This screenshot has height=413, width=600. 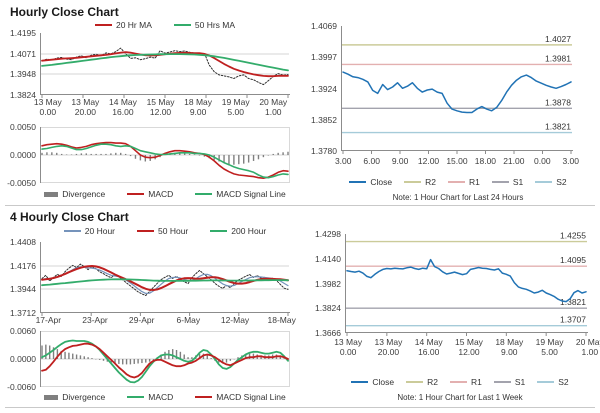 I want to click on y-tick-label: 0.0000, so click(x=23, y=359).